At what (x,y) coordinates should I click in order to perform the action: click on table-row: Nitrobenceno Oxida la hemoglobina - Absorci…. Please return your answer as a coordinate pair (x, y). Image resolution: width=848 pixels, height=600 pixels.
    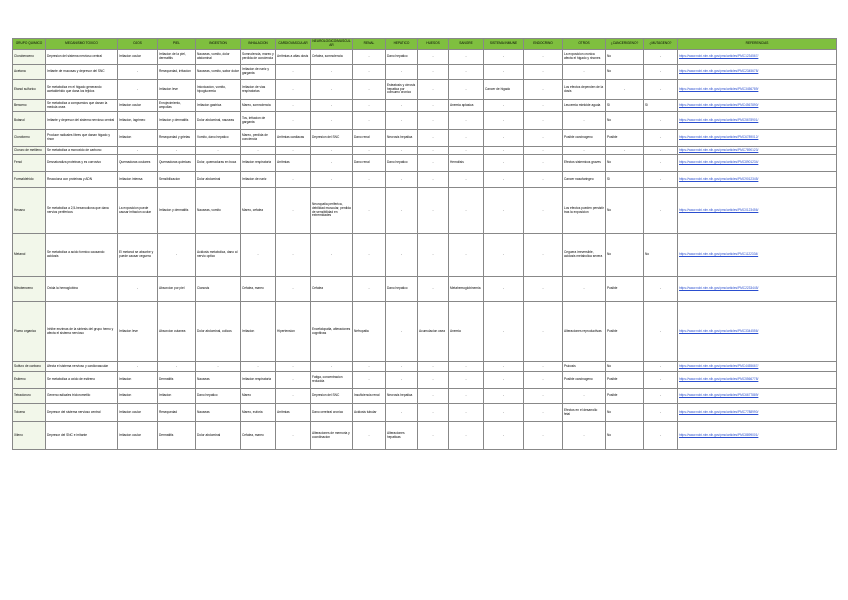
    Looking at the image, I should click on (424, 289).